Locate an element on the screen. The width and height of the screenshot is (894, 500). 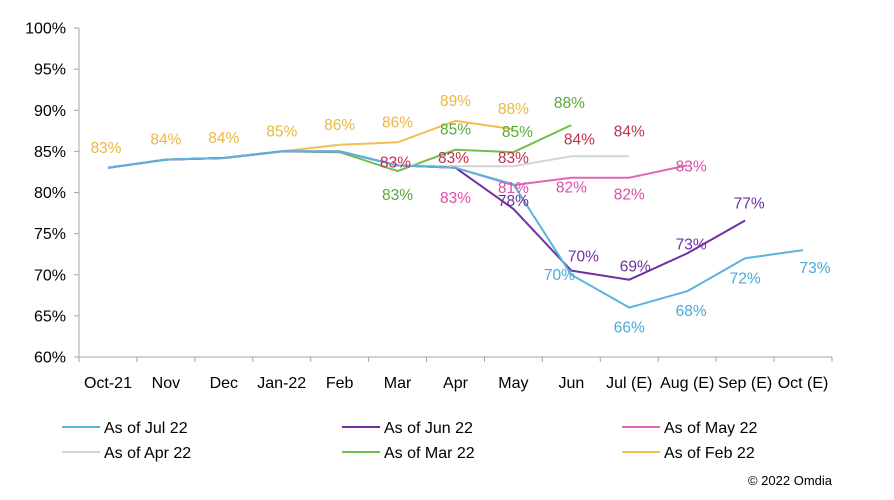
y-tick-label: 75% is located at coordinates (50, 234).